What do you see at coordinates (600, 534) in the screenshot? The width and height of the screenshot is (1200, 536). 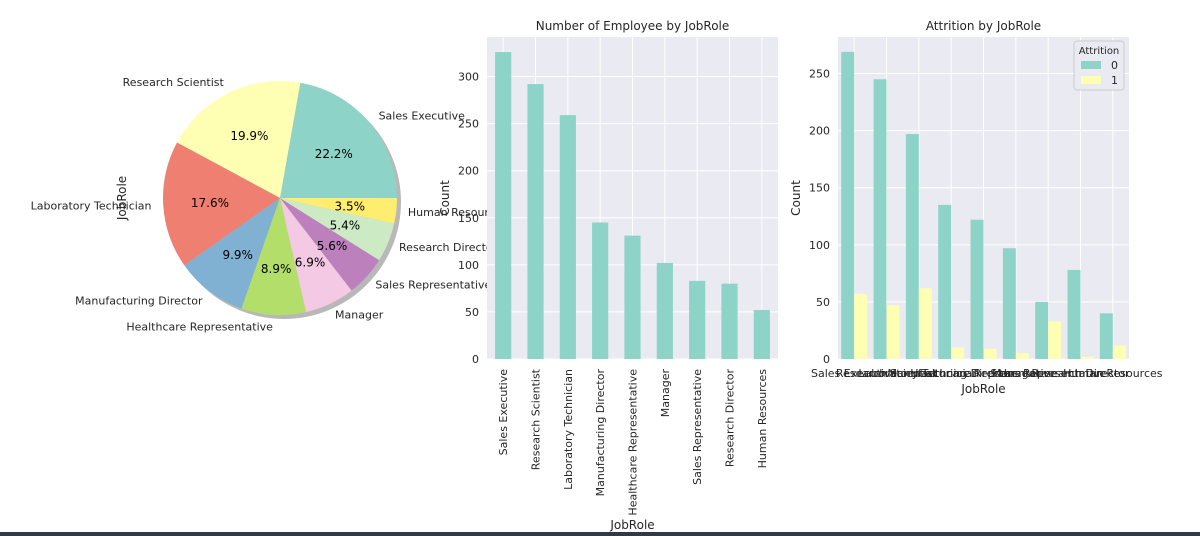 I see `bottom-bar` at bounding box center [600, 534].